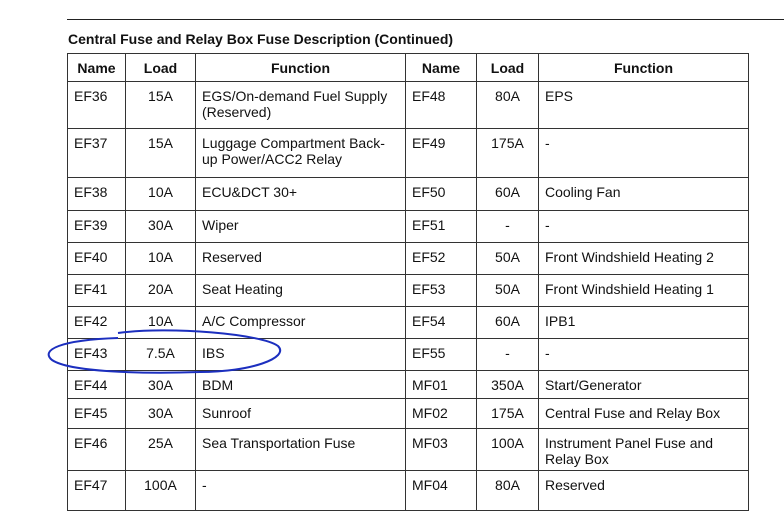 The width and height of the screenshot is (784, 511). What do you see at coordinates (441, 153) in the screenshot?
I see `table-cell: EF49` at bounding box center [441, 153].